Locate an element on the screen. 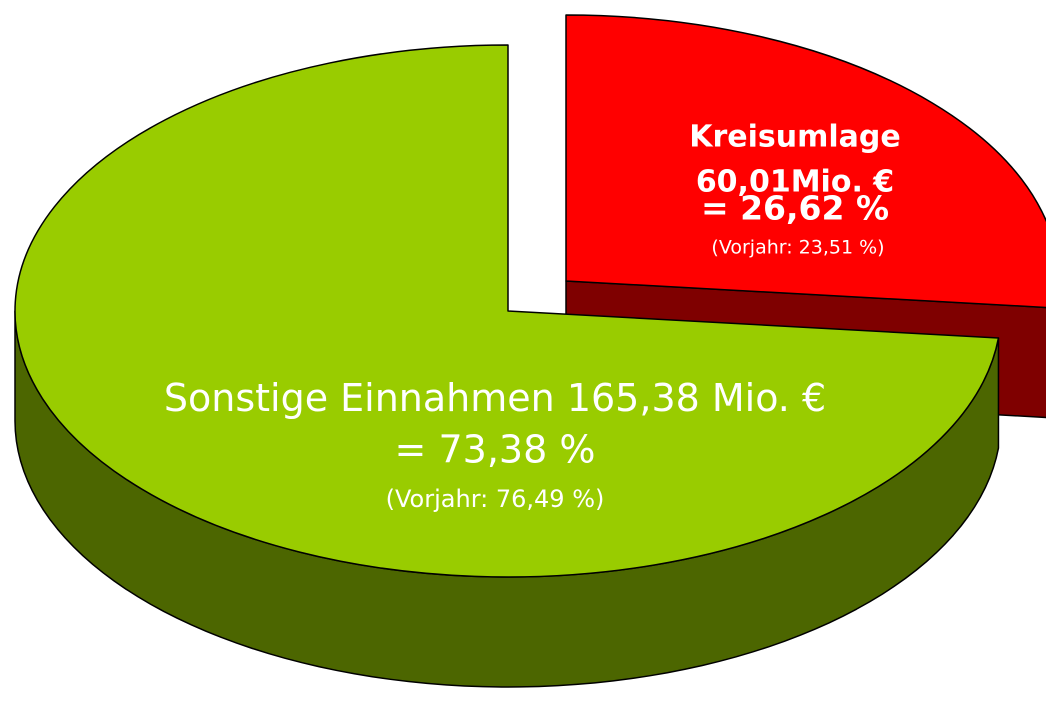 The height and width of the screenshot is (707, 1046). slice-label-line: Sonstige Einnahmen 165,38 Mio. € is located at coordinates (495, 398).